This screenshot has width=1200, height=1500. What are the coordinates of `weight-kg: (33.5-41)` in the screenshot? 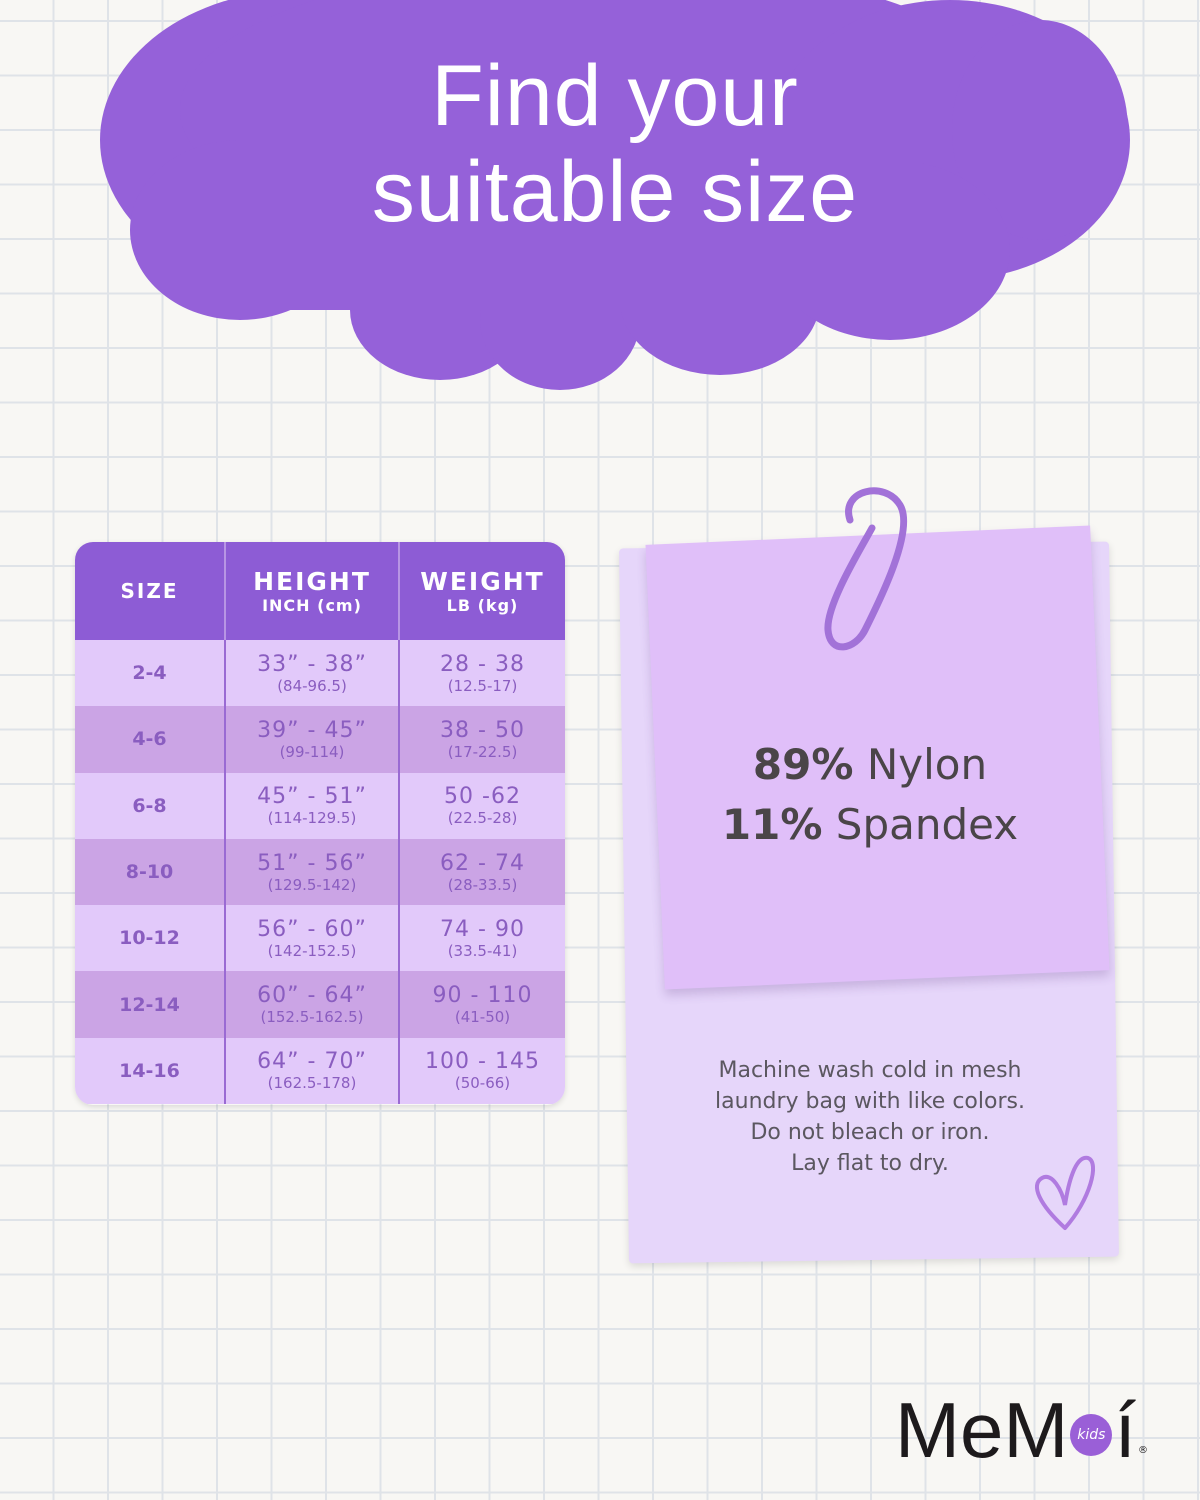 It's located at (482, 950).